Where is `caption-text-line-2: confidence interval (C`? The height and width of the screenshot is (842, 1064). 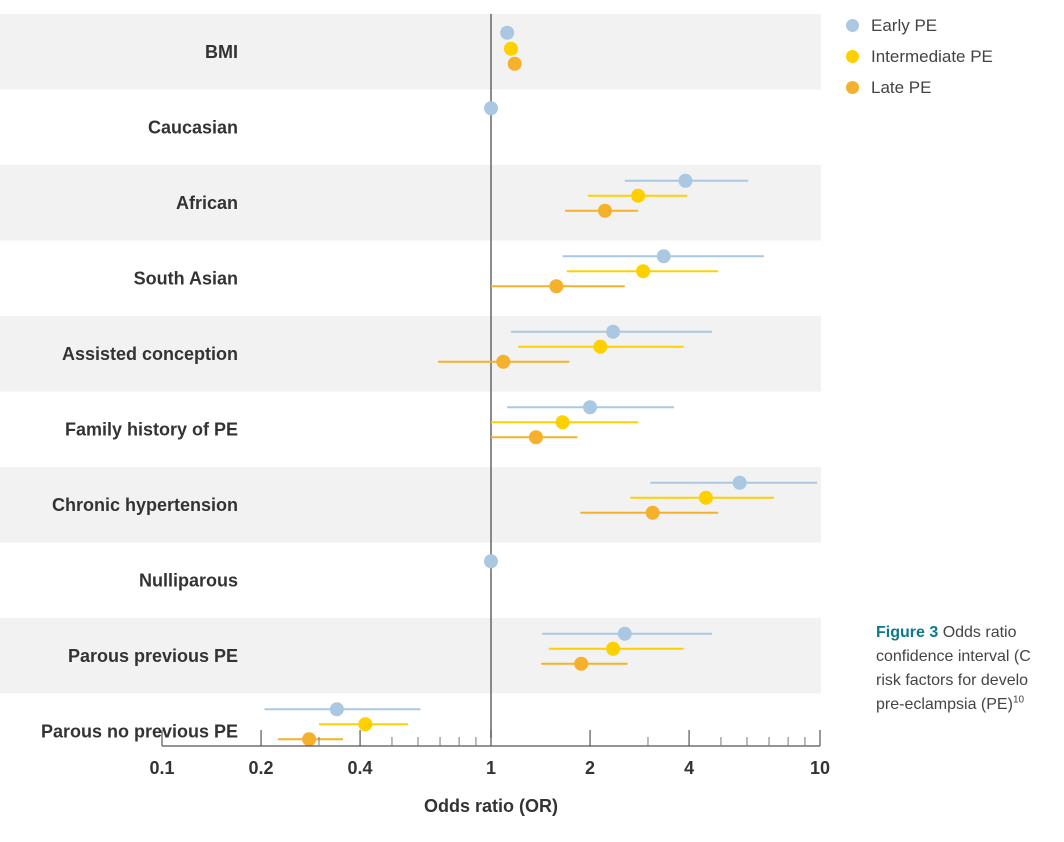 caption-text-line-2: confidence interval (C is located at coordinates (953, 656).